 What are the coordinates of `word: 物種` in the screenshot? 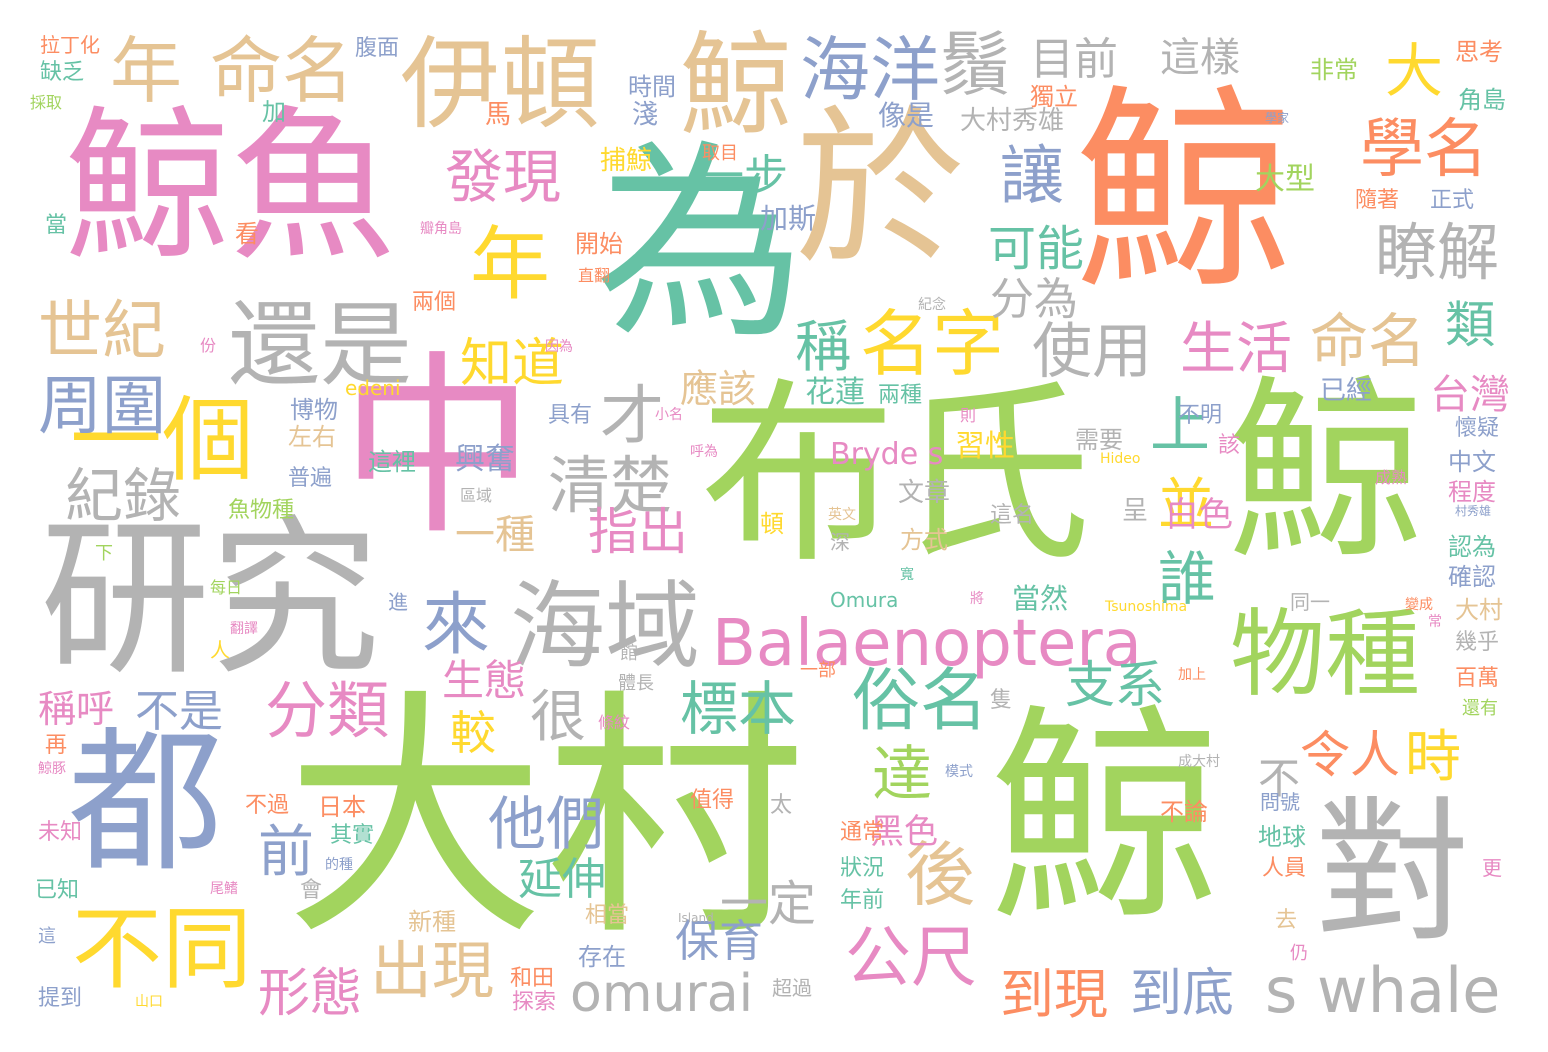 It's located at (1325, 655).